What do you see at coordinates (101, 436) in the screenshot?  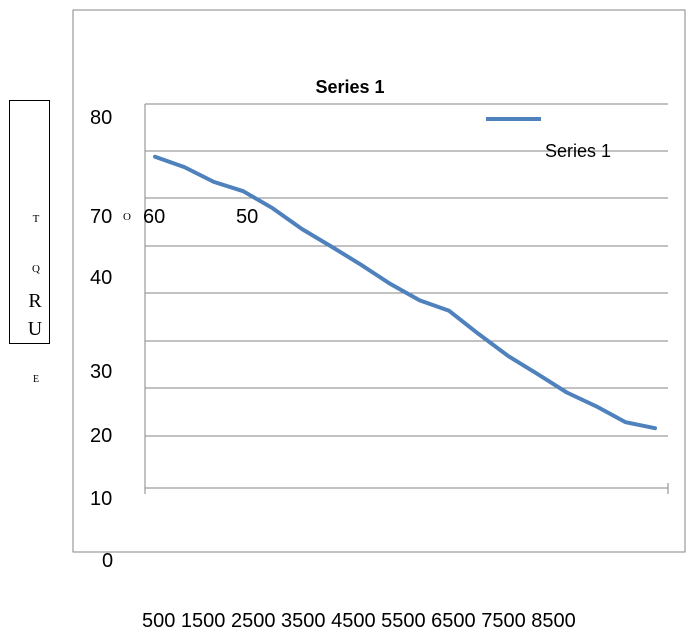 I see `y-tick-label: 20` at bounding box center [101, 436].